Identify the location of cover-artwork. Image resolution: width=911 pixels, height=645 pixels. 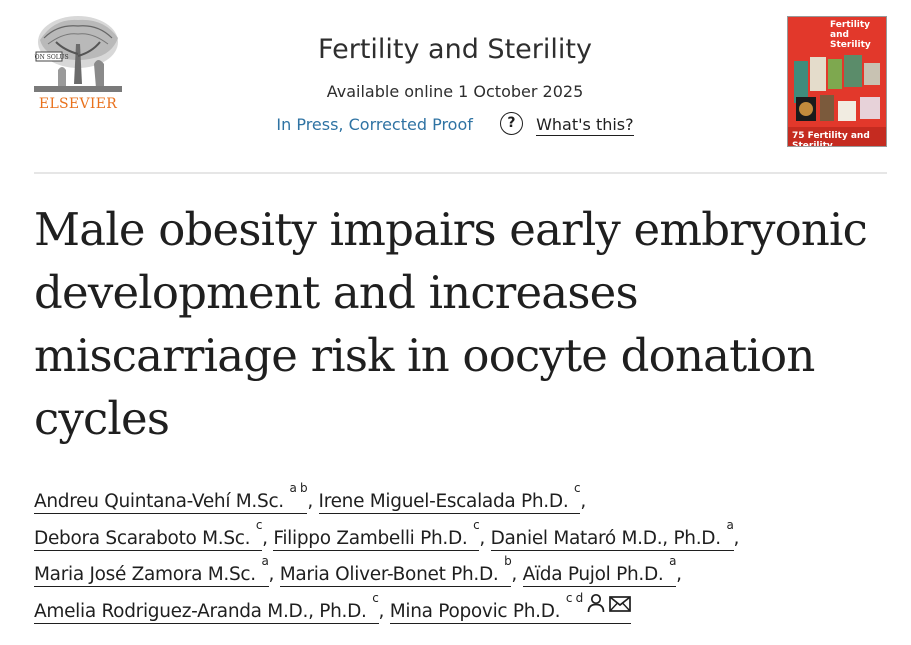
(837, 81).